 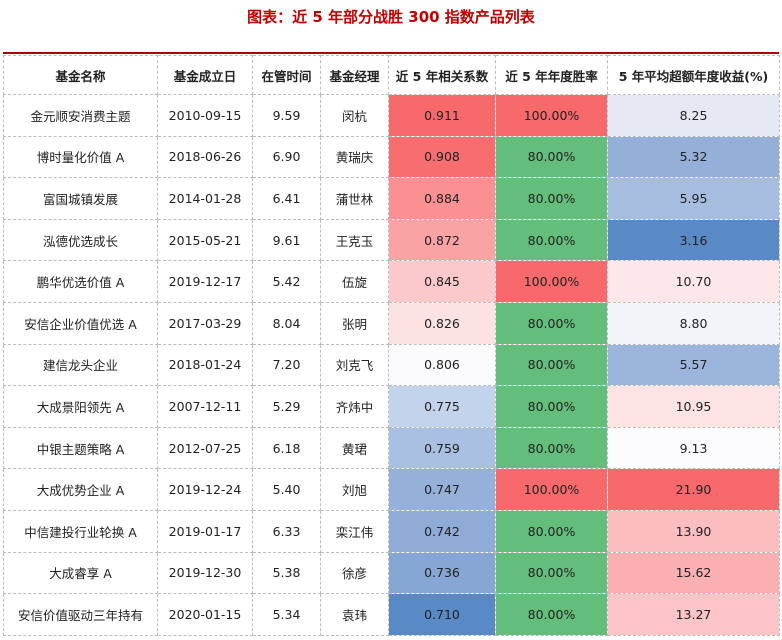 I want to click on fund-name-cell: 博时量化价值 A, so click(x=80, y=157).